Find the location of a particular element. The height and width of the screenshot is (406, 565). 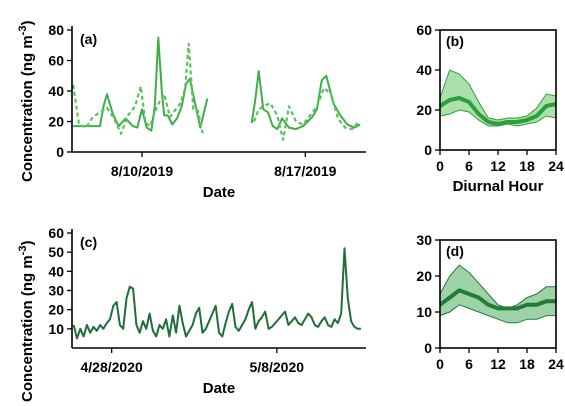

panel-label: (d) is located at coordinates (455, 251).